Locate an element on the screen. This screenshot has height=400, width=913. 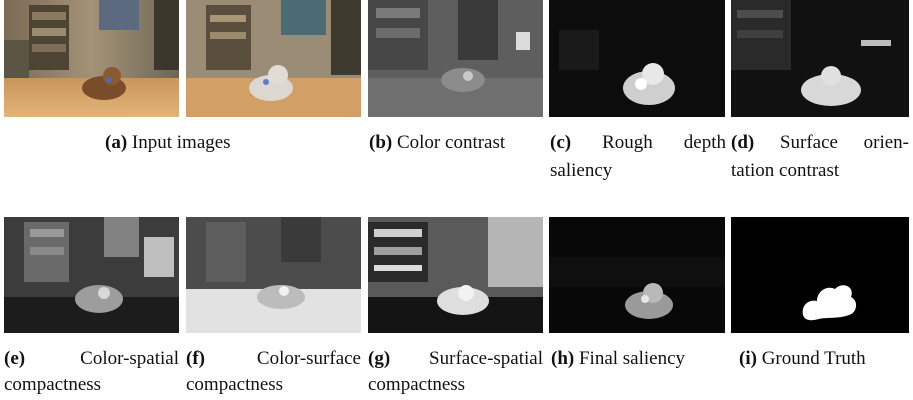
caption-f: (f) Color-surface is located at coordinates (273, 358).